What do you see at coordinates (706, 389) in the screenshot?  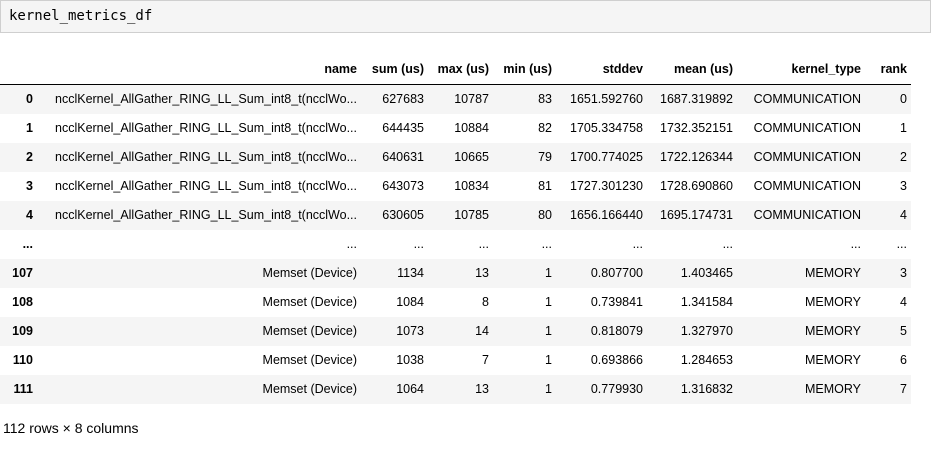 I see `table-cell: 1.316832` at bounding box center [706, 389].